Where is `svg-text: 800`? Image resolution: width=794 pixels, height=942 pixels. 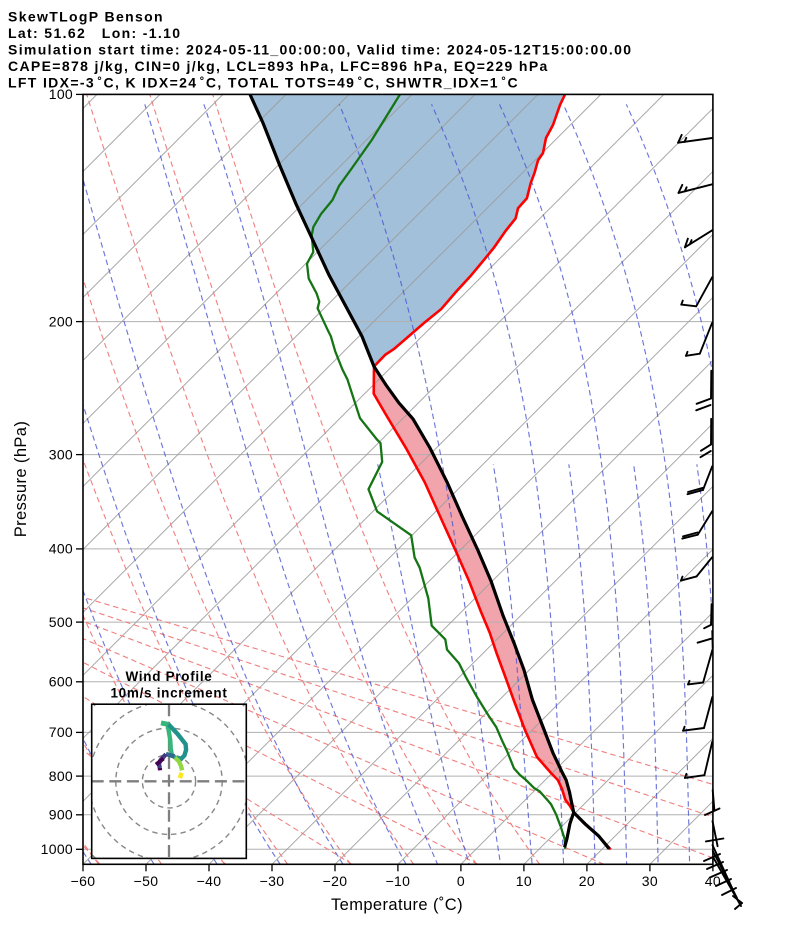 svg-text: 800 is located at coordinates (61, 776).